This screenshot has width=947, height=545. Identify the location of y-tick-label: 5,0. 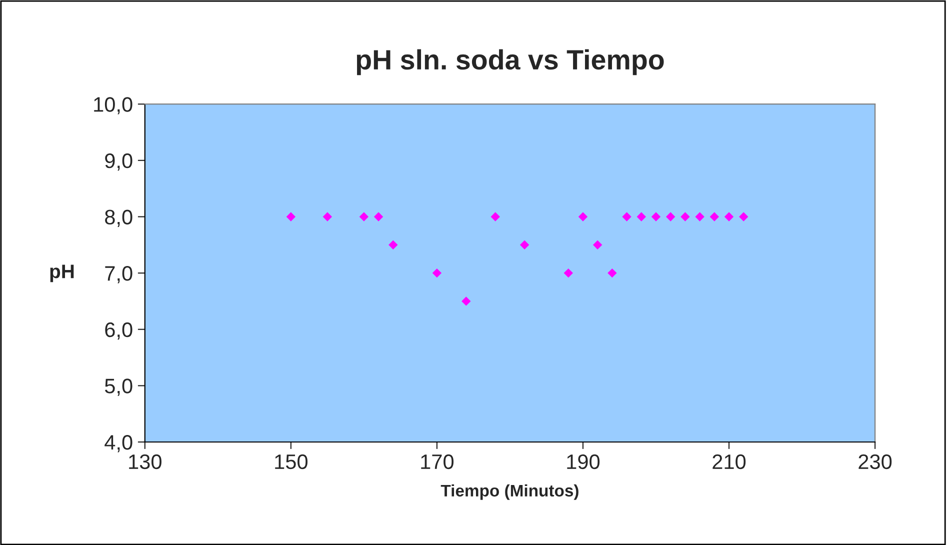
(118, 387).